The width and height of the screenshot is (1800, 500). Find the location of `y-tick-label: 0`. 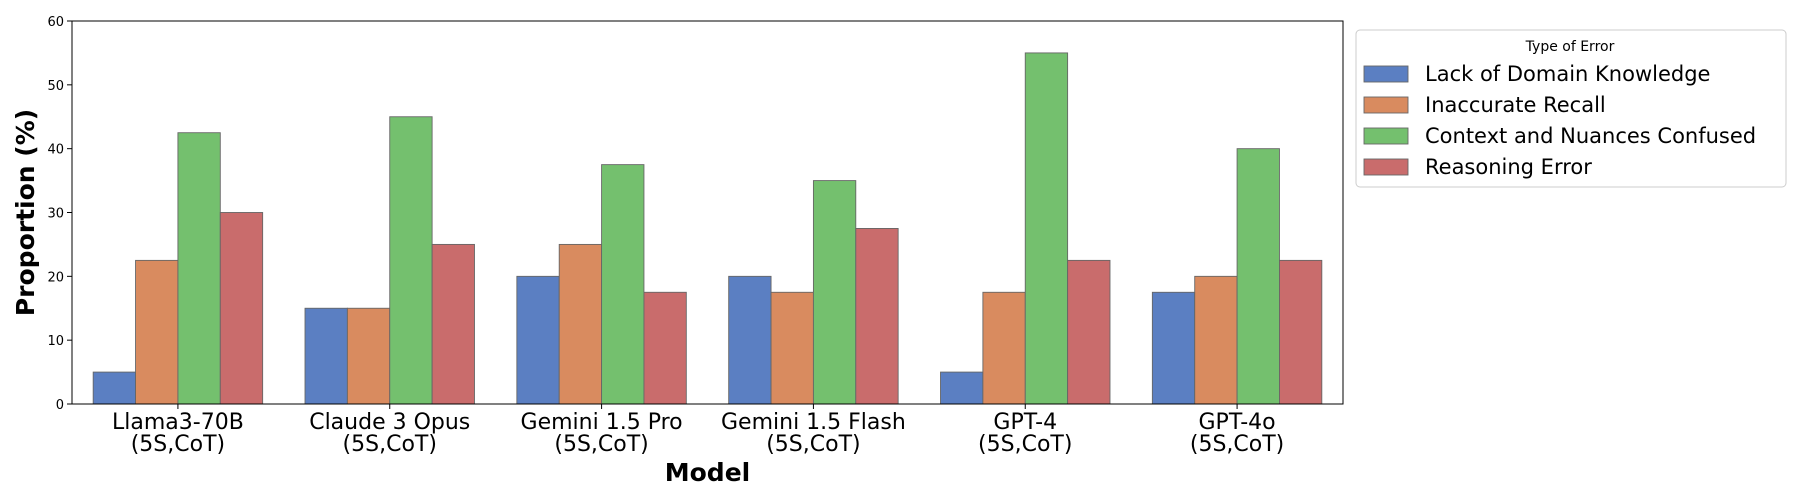

y-tick-label: 0 is located at coordinates (60, 405).